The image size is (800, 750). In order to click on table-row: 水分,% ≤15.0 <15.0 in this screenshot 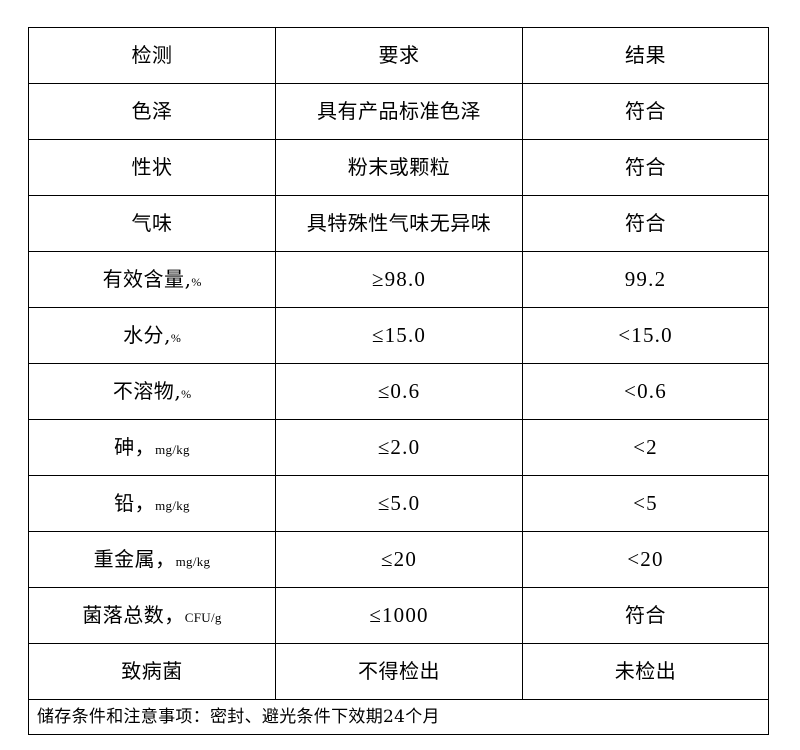, I will do `click(398, 335)`.